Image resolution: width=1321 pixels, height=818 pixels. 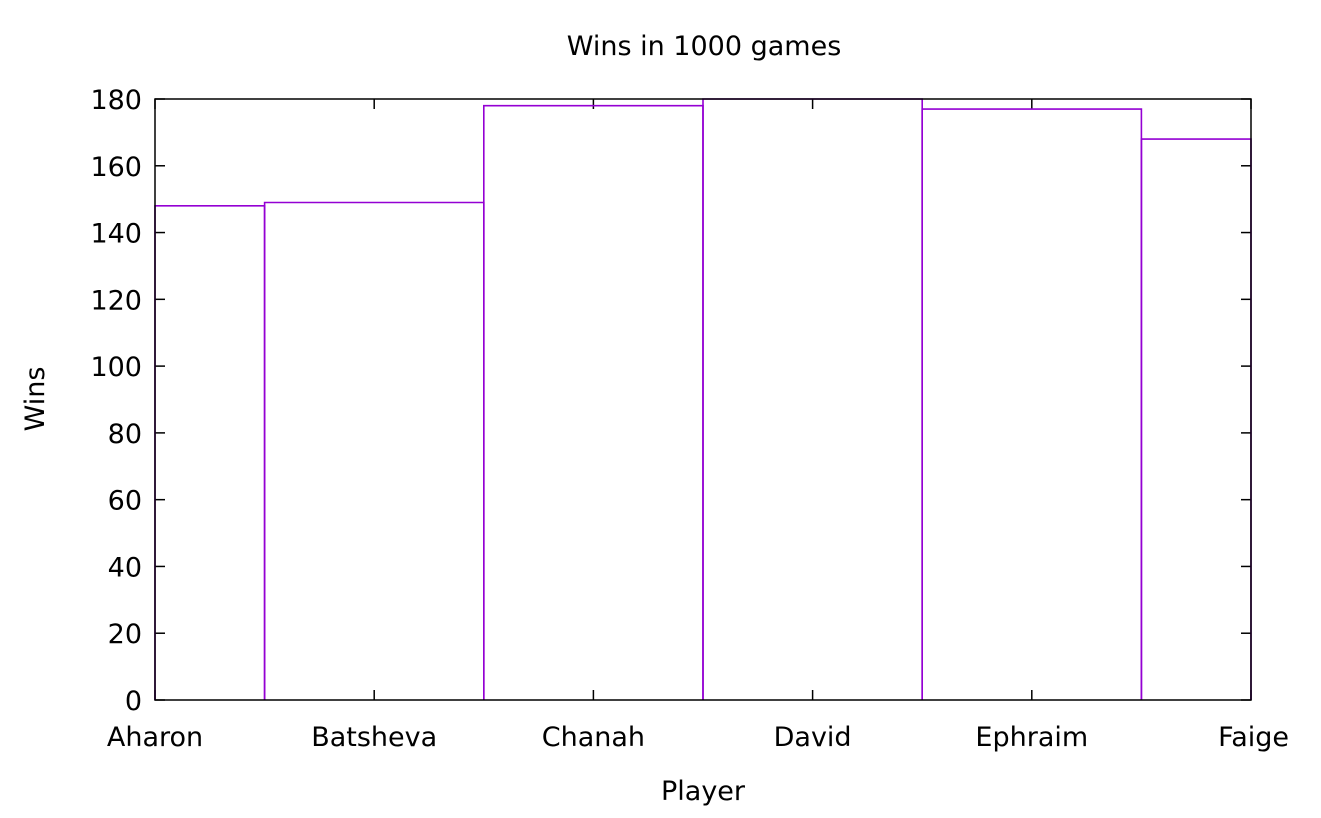 I want to click on y-tick-label: 120, so click(x=116, y=300).